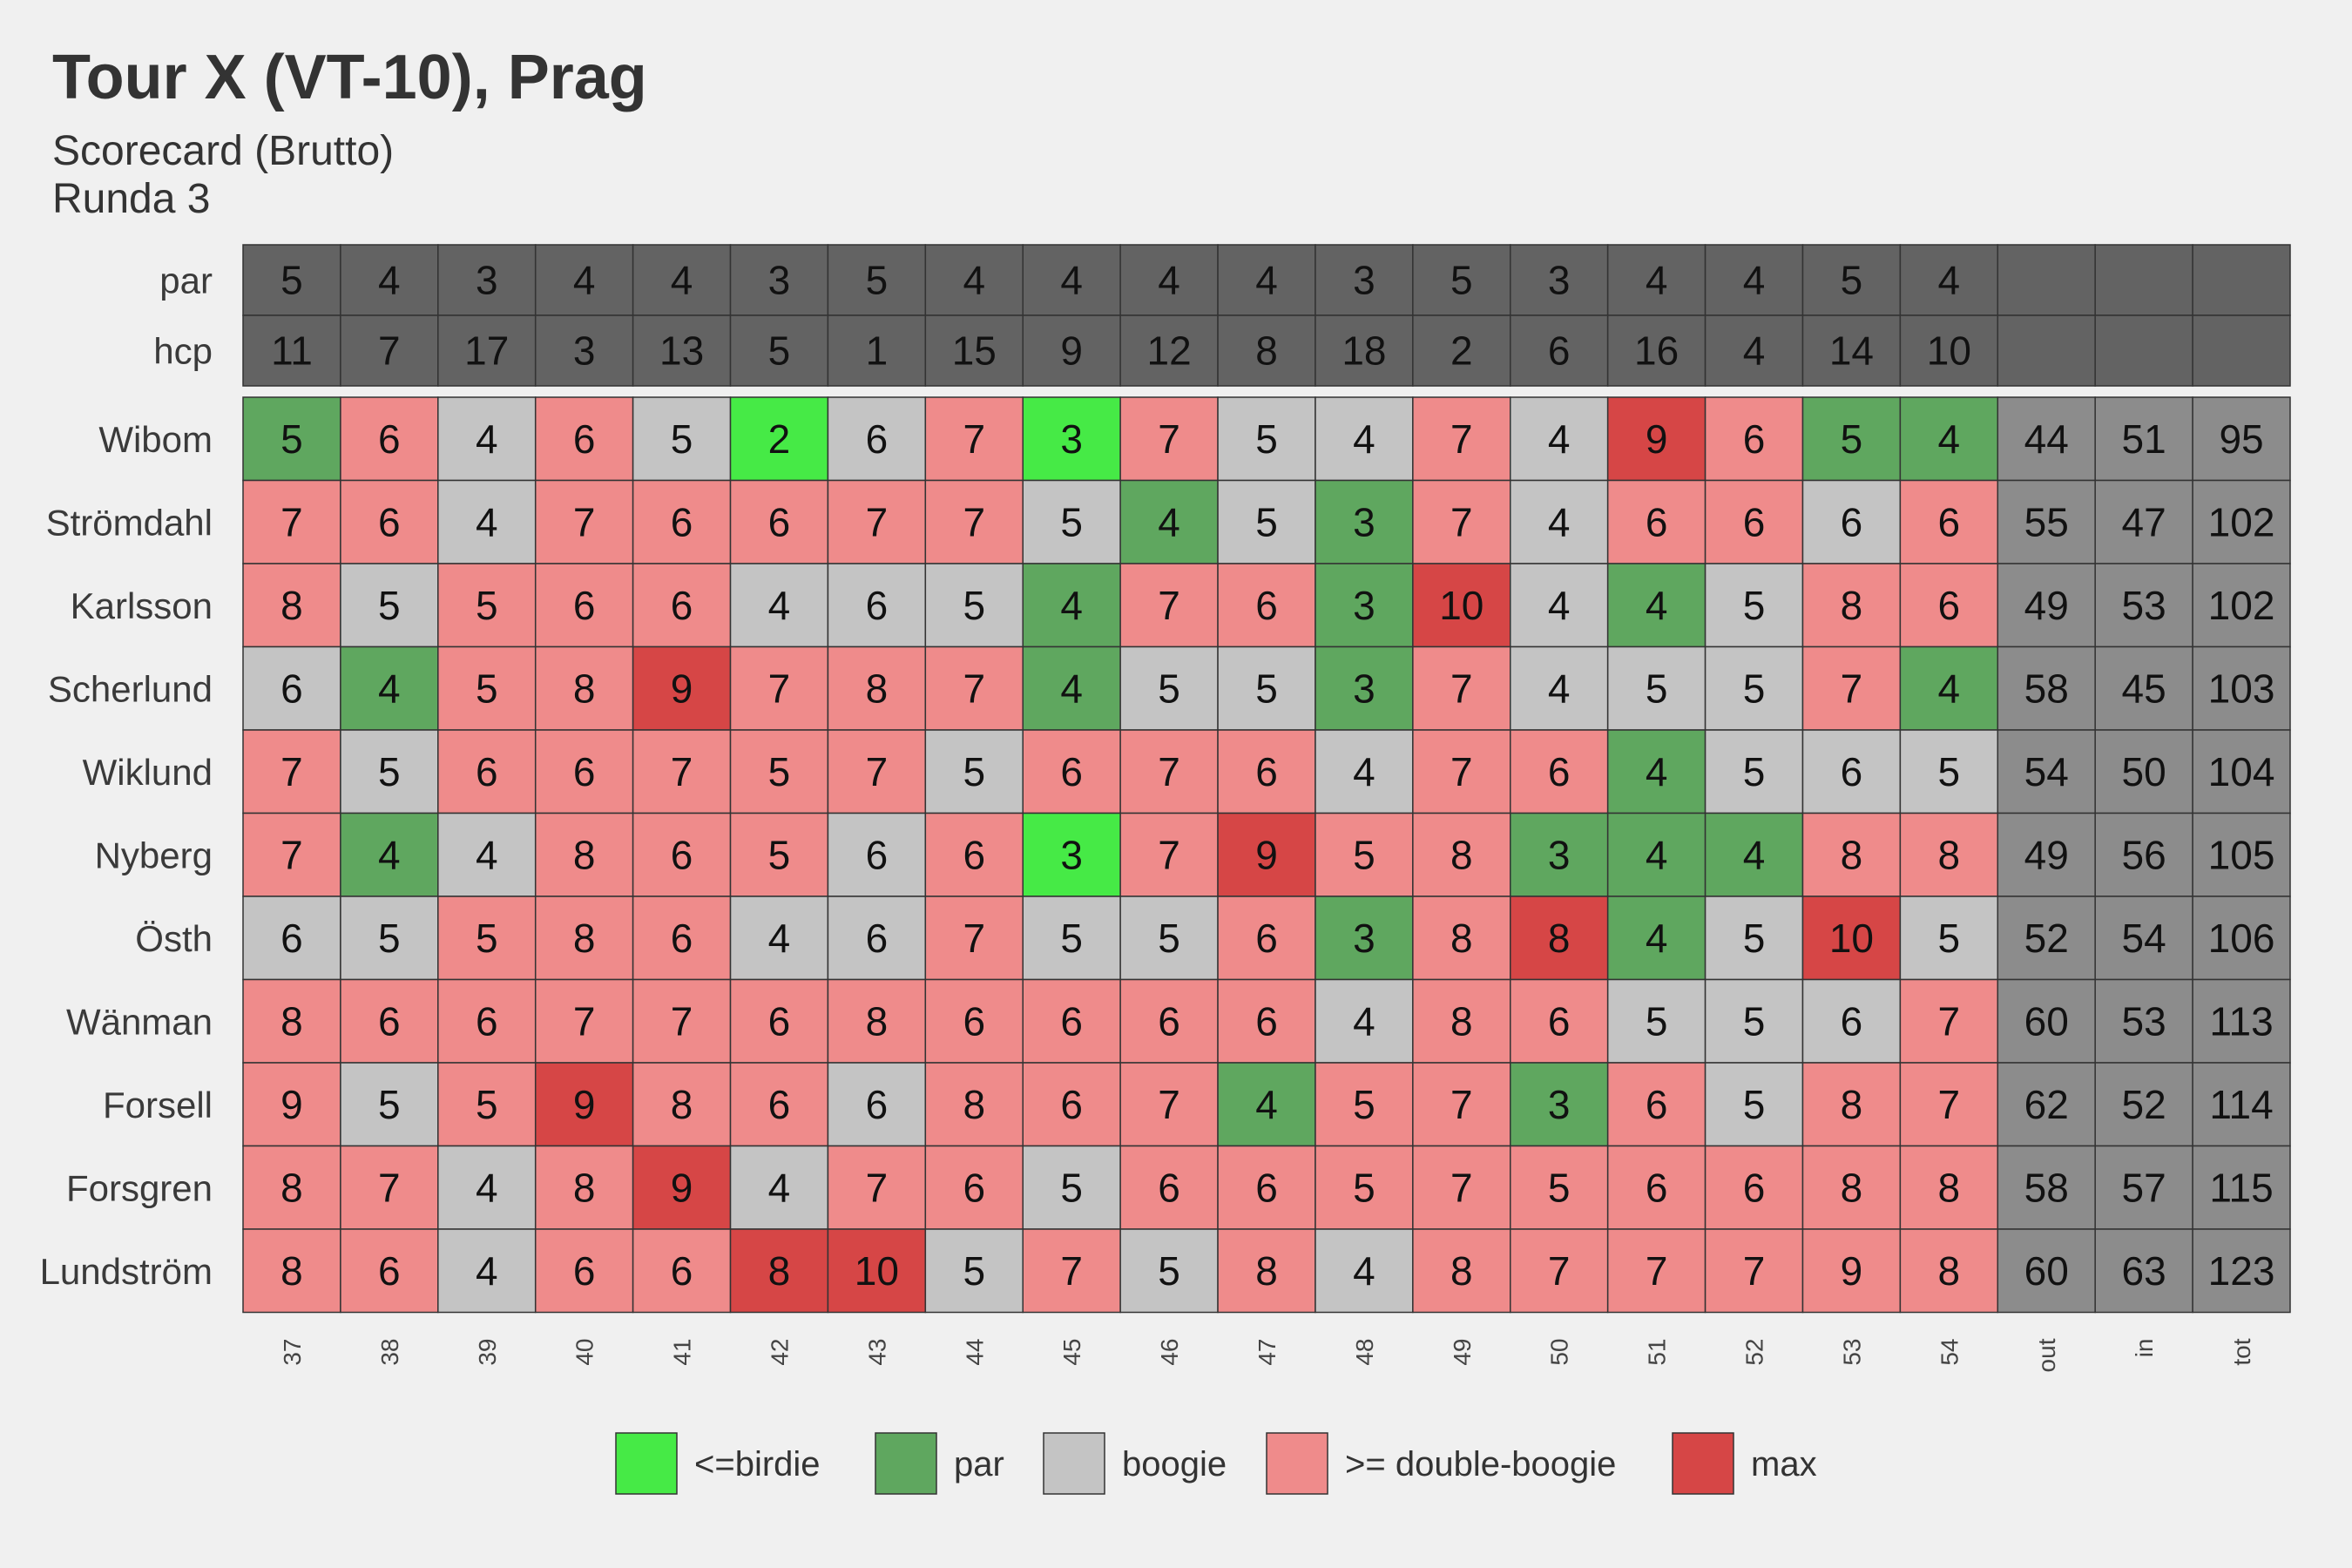 The height and width of the screenshot is (1568, 2352). I want to click on x-tick-label: out, so click(2046, 1355).